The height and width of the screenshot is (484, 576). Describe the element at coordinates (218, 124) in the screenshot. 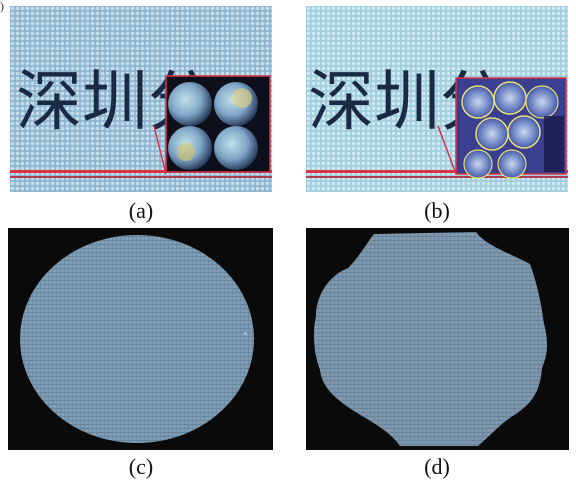

I see `panel-a-inset` at that location.